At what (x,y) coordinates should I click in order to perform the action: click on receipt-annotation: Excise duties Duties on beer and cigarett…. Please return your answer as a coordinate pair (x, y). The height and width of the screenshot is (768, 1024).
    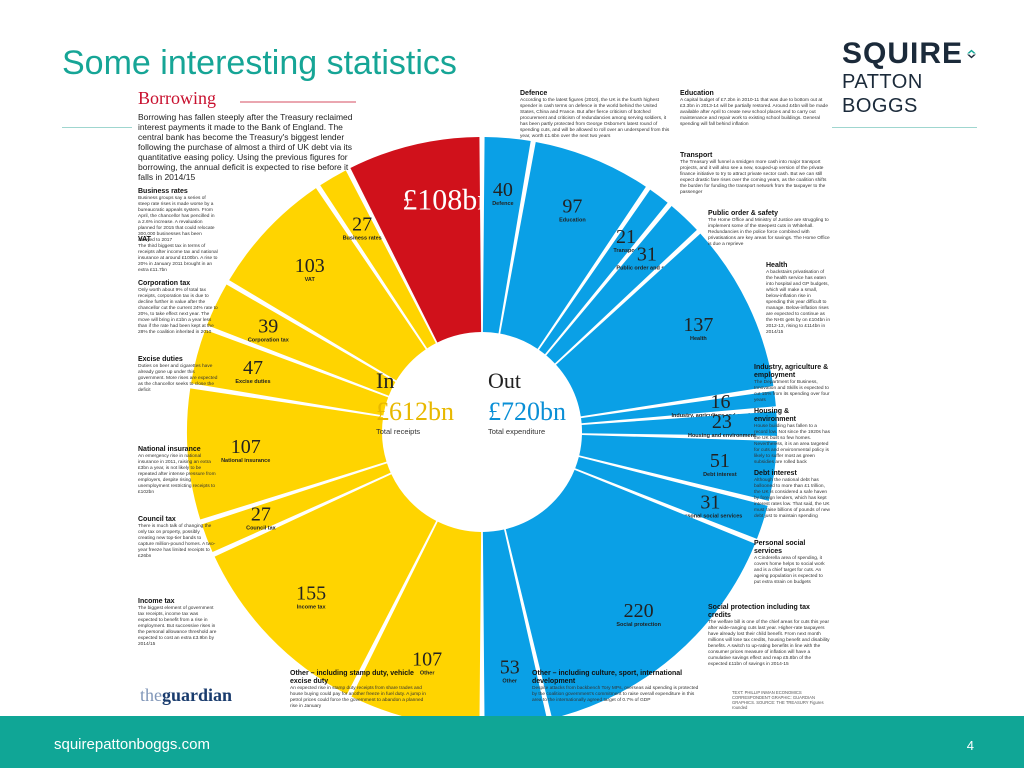
    Looking at the image, I should click on (178, 375).